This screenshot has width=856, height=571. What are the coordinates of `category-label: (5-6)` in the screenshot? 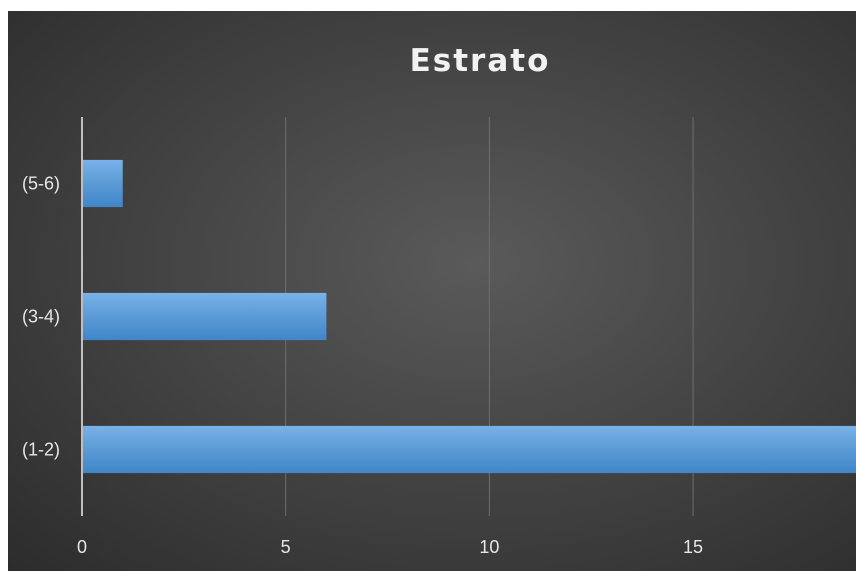 It's located at (41, 184).